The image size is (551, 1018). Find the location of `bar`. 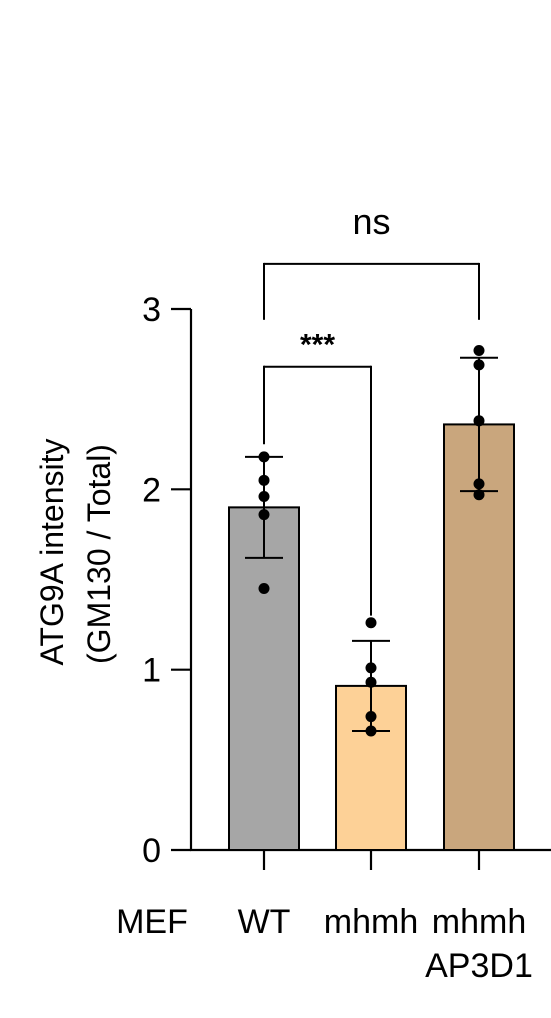

bar is located at coordinates (264, 678).